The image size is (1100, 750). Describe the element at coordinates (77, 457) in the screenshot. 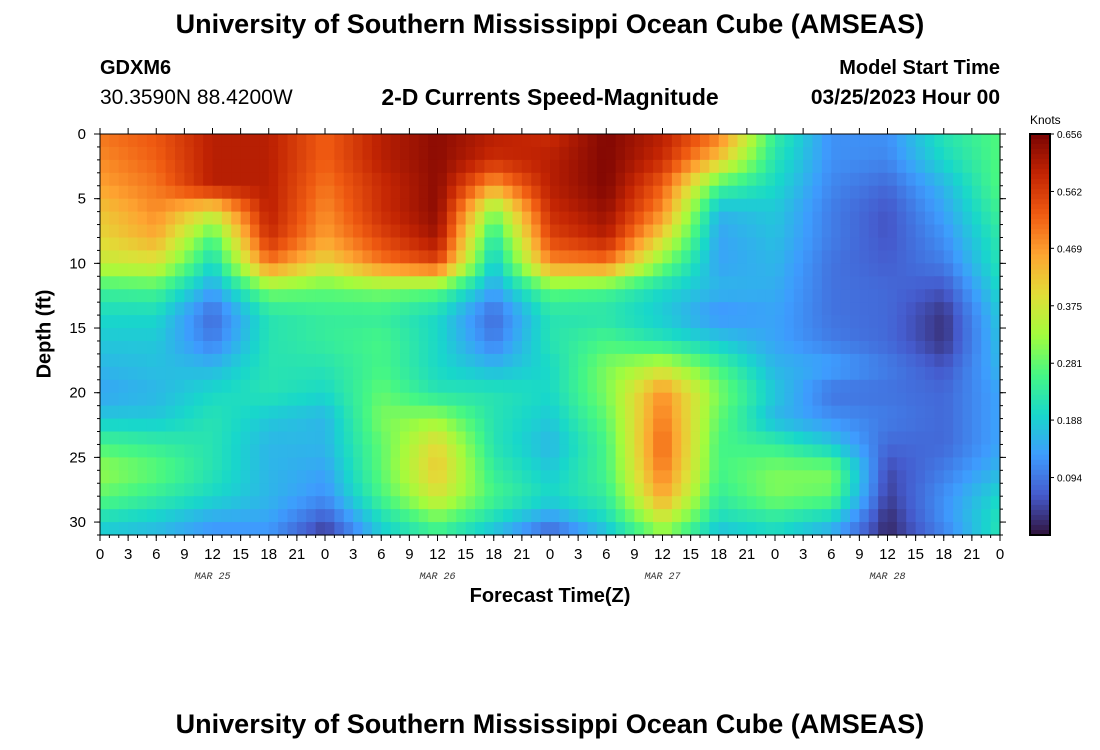

I see `y-tick-label: 25` at that location.